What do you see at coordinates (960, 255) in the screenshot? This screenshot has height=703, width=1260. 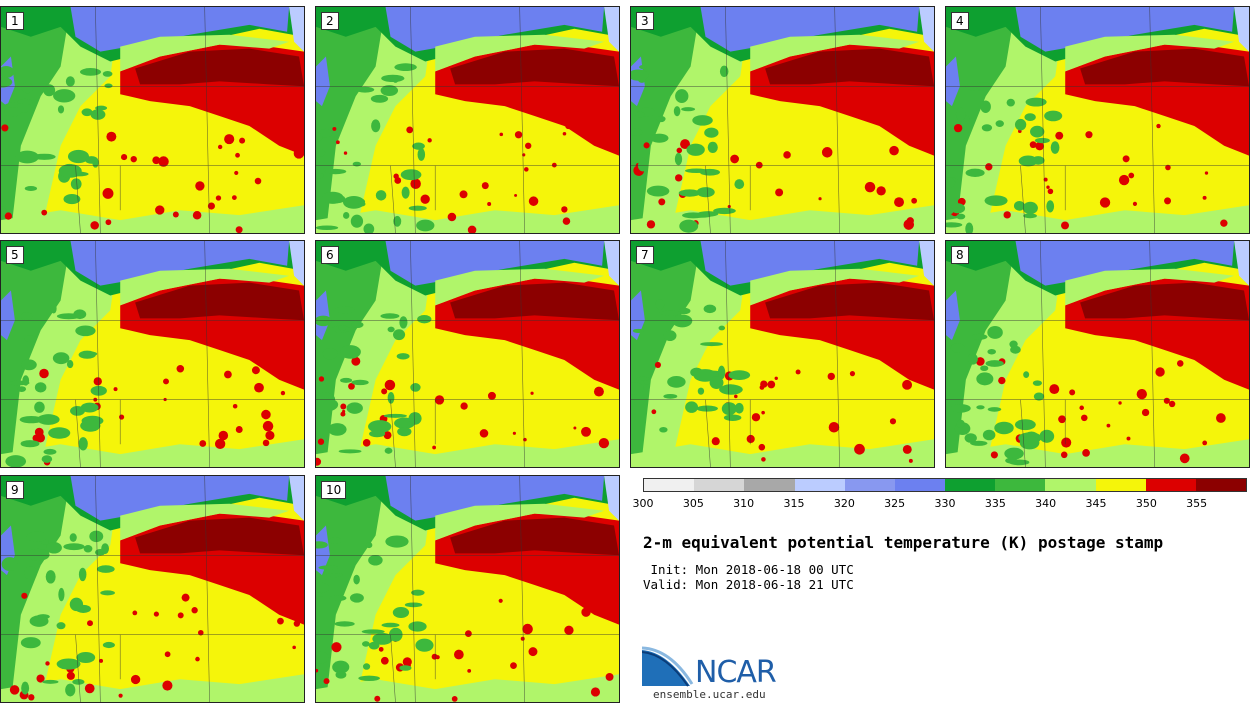 I see `member-number: 8` at bounding box center [960, 255].